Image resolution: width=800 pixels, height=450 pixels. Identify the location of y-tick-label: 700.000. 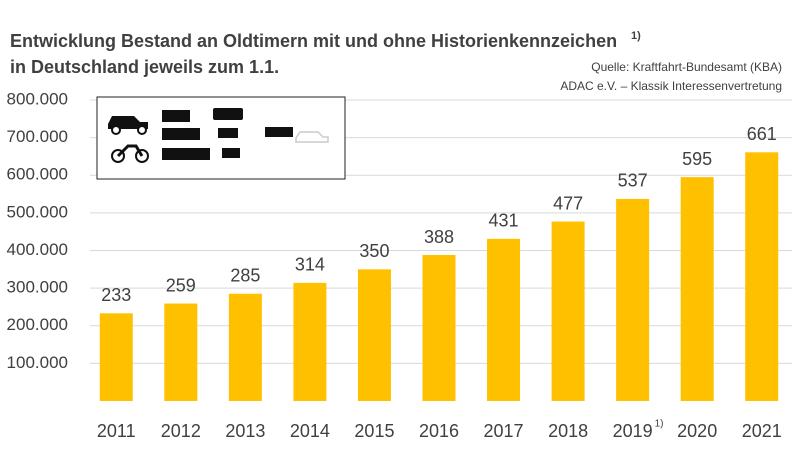
(37, 136).